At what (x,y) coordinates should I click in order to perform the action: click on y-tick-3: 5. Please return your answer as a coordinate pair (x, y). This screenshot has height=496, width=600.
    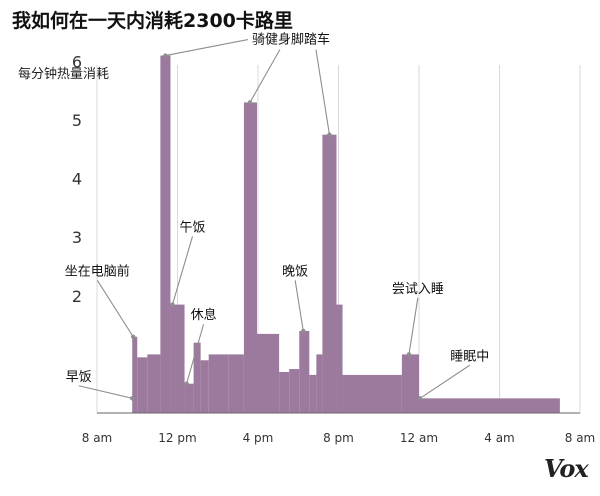
    Looking at the image, I should click on (77, 120).